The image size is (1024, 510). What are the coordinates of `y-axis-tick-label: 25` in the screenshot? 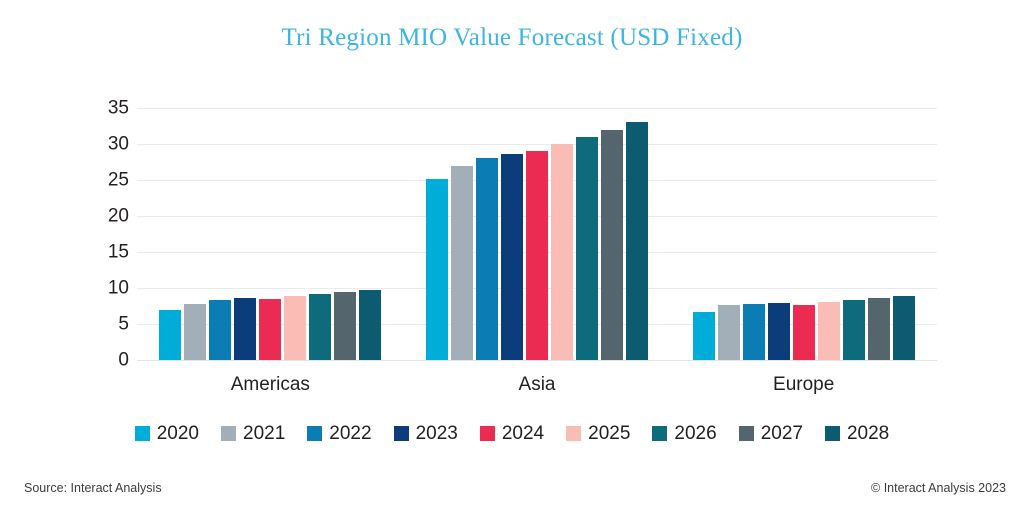 It's located at (118, 180).